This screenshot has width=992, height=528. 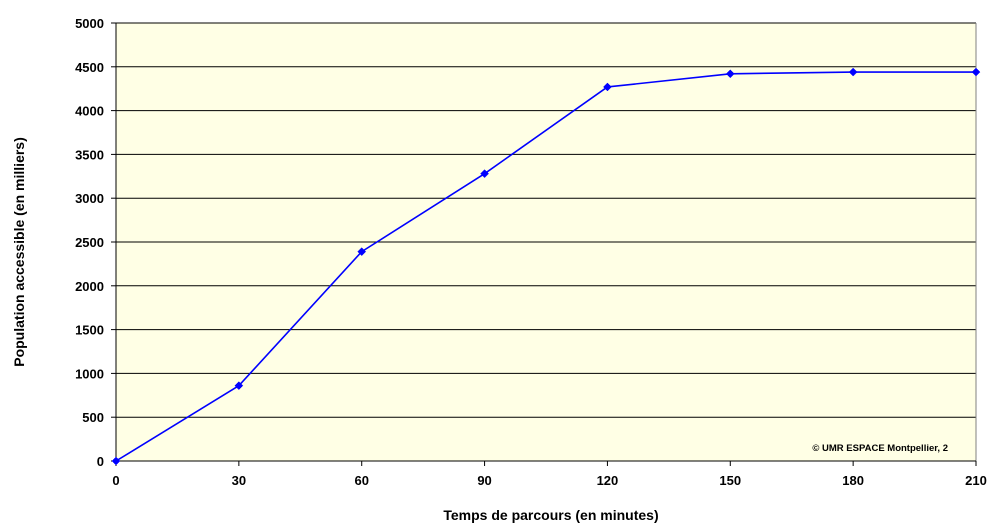 What do you see at coordinates (880, 448) in the screenshot?
I see `credit-annotation: © UMR ESPACE Montpellier, 2` at bounding box center [880, 448].